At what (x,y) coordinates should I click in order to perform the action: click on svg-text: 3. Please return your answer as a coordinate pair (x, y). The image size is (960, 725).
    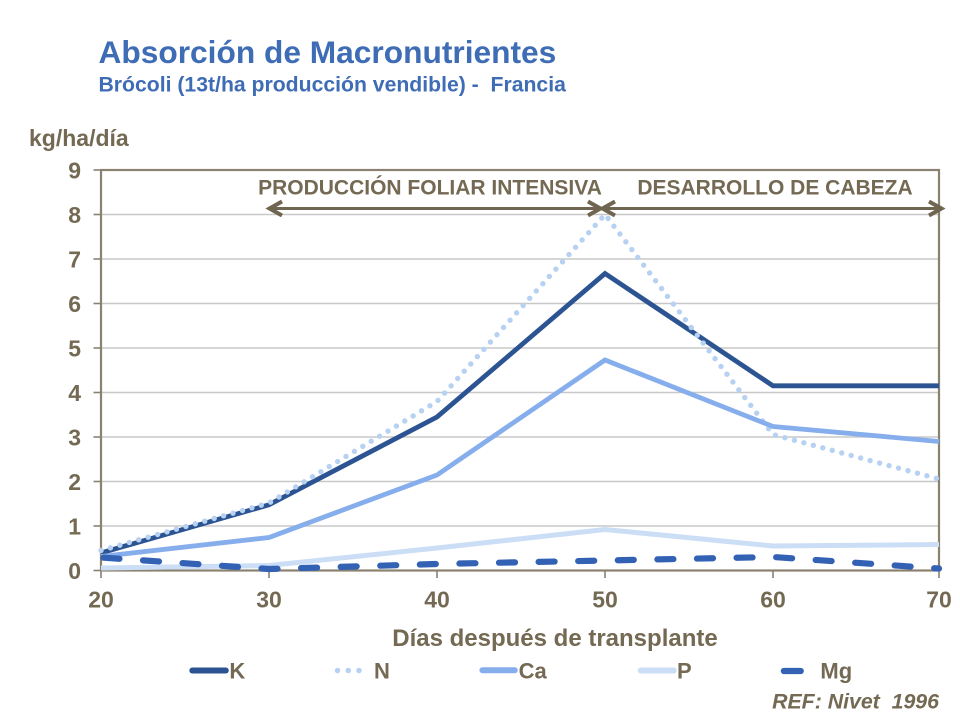
    Looking at the image, I should click on (74, 438).